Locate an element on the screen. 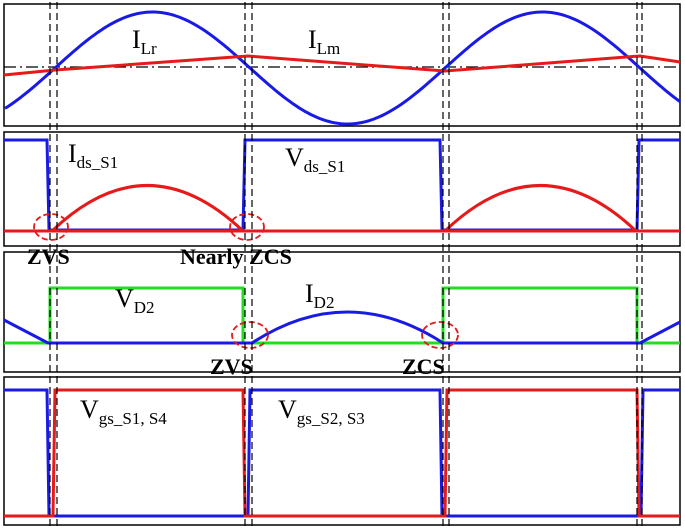 The width and height of the screenshot is (685, 530). label-ilr: ILr is located at coordinates (144, 41).